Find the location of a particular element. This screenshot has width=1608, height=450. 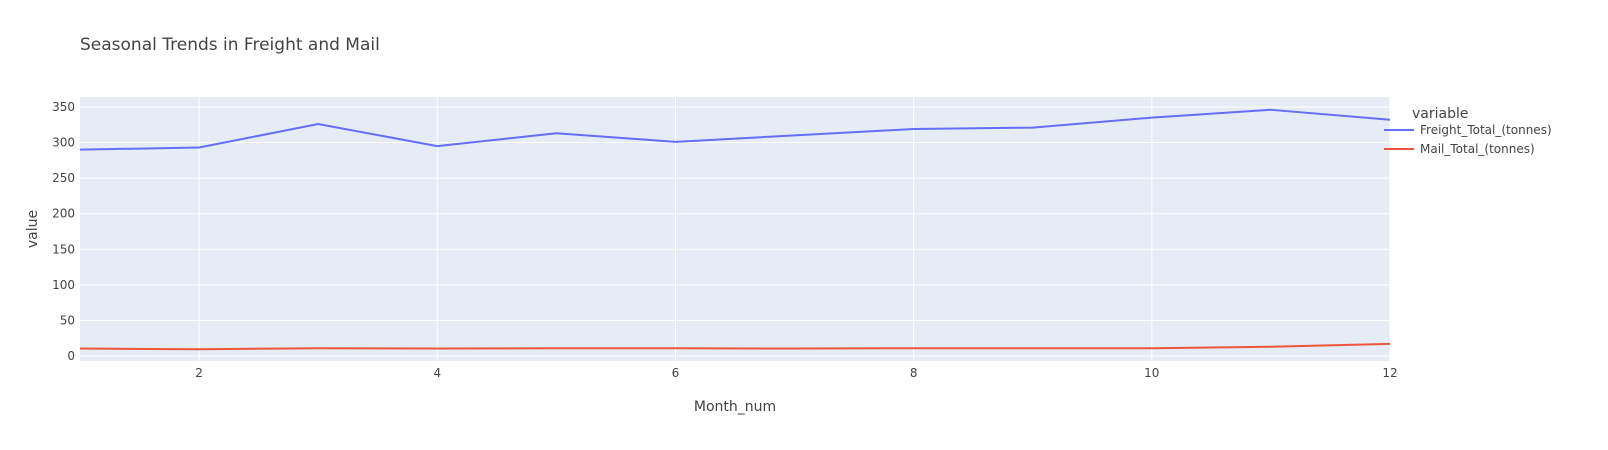

y-tick-label: 300 is located at coordinates (63, 143).